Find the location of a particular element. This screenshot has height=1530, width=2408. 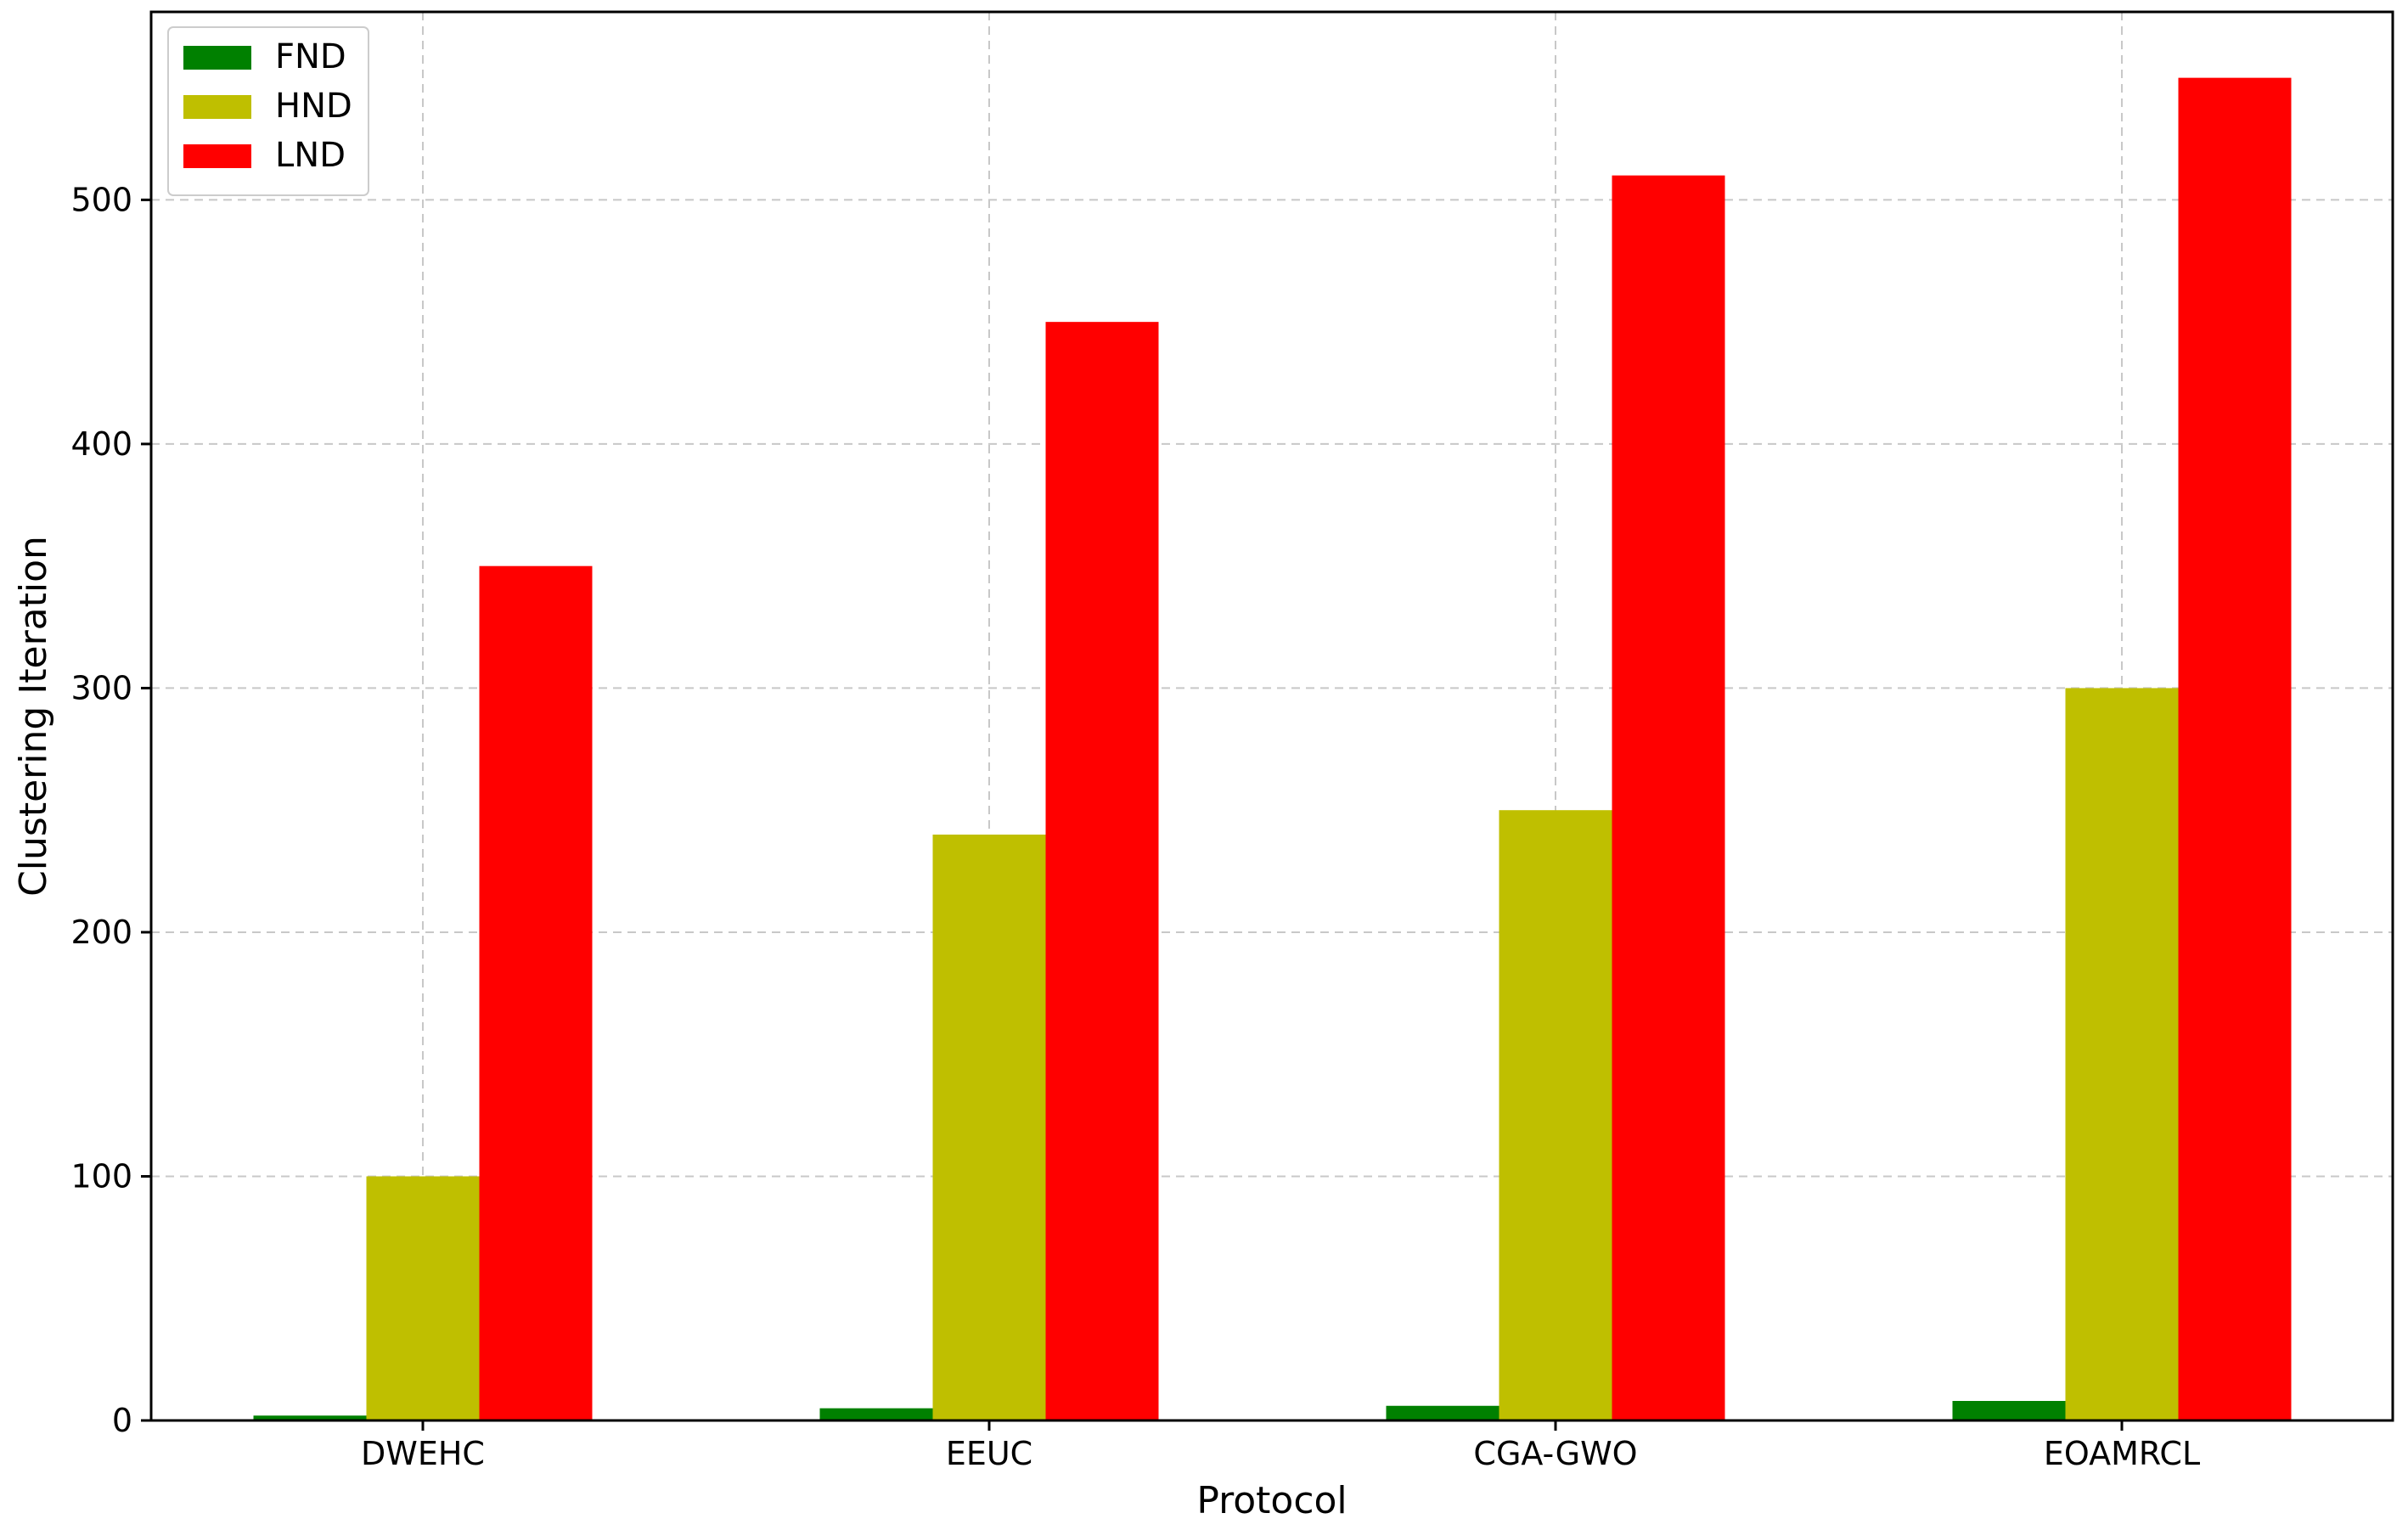

legend-swatch-fnd is located at coordinates (217, 58).